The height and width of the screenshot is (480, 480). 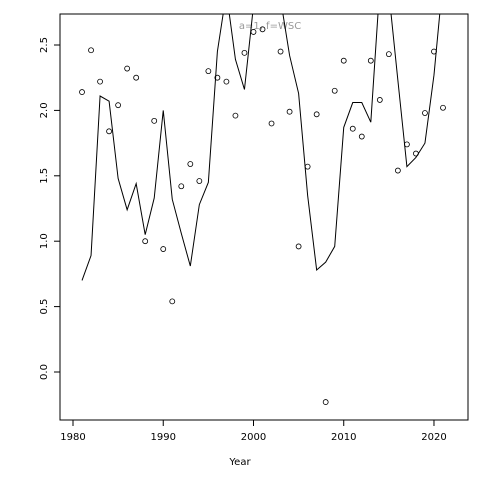 I want to click on chart-title: a=1, f=WSC, so click(x=270, y=26).